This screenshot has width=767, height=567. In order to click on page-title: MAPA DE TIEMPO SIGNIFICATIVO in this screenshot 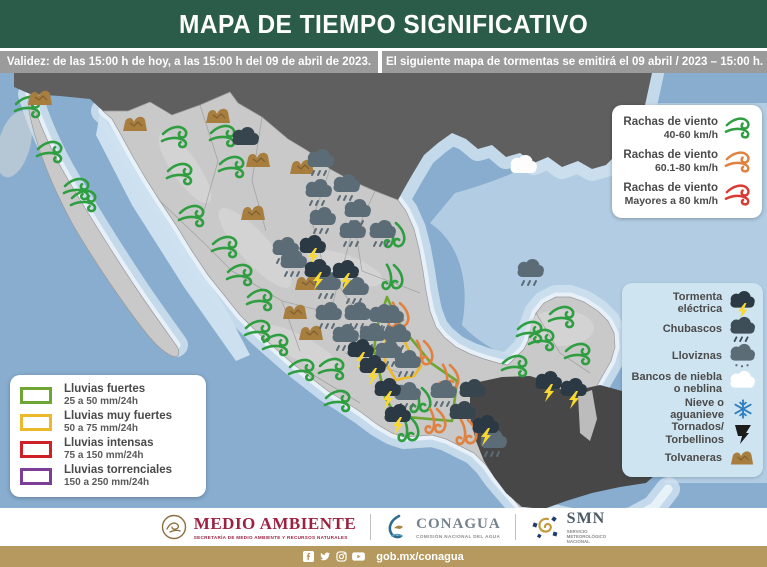, I will do `click(383, 23)`.